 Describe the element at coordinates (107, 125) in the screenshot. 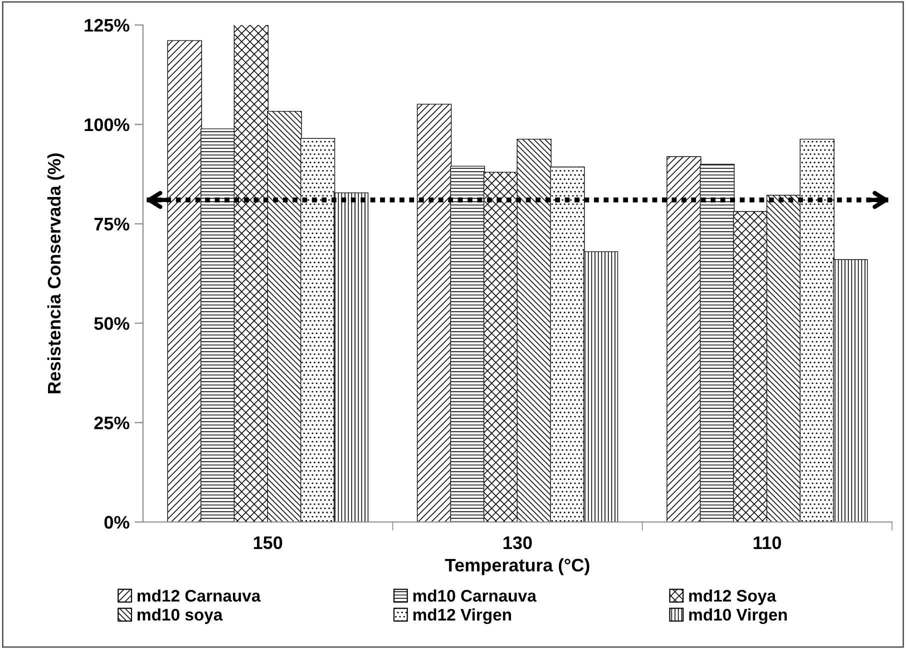

I see `y-tick-label: 100%` at that location.